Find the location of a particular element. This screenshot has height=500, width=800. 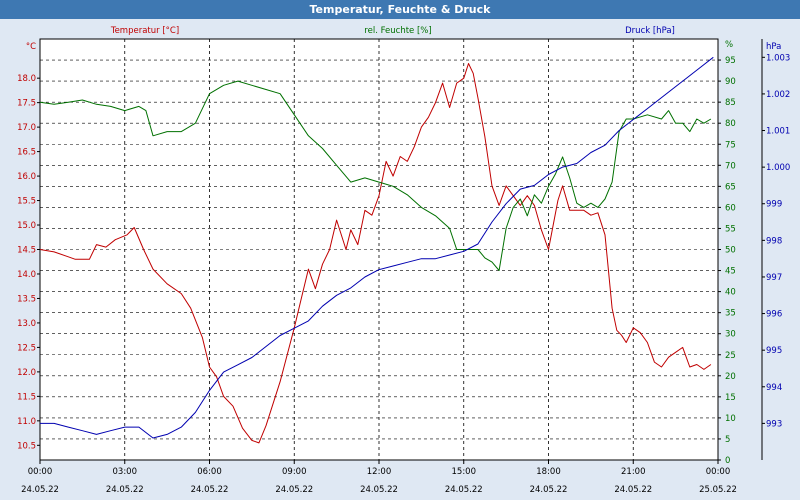

temperature-tick-label: 16.0 is located at coordinates (26, 177).